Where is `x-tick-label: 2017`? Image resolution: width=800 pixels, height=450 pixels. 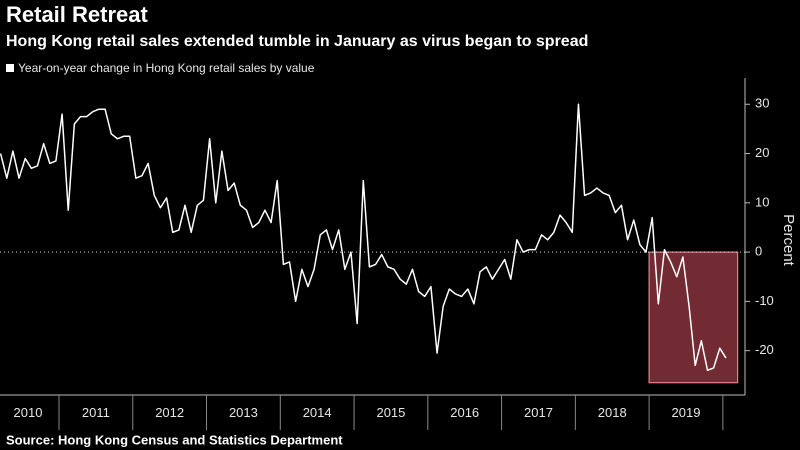 x-tick-label: 2017 is located at coordinates (538, 412).